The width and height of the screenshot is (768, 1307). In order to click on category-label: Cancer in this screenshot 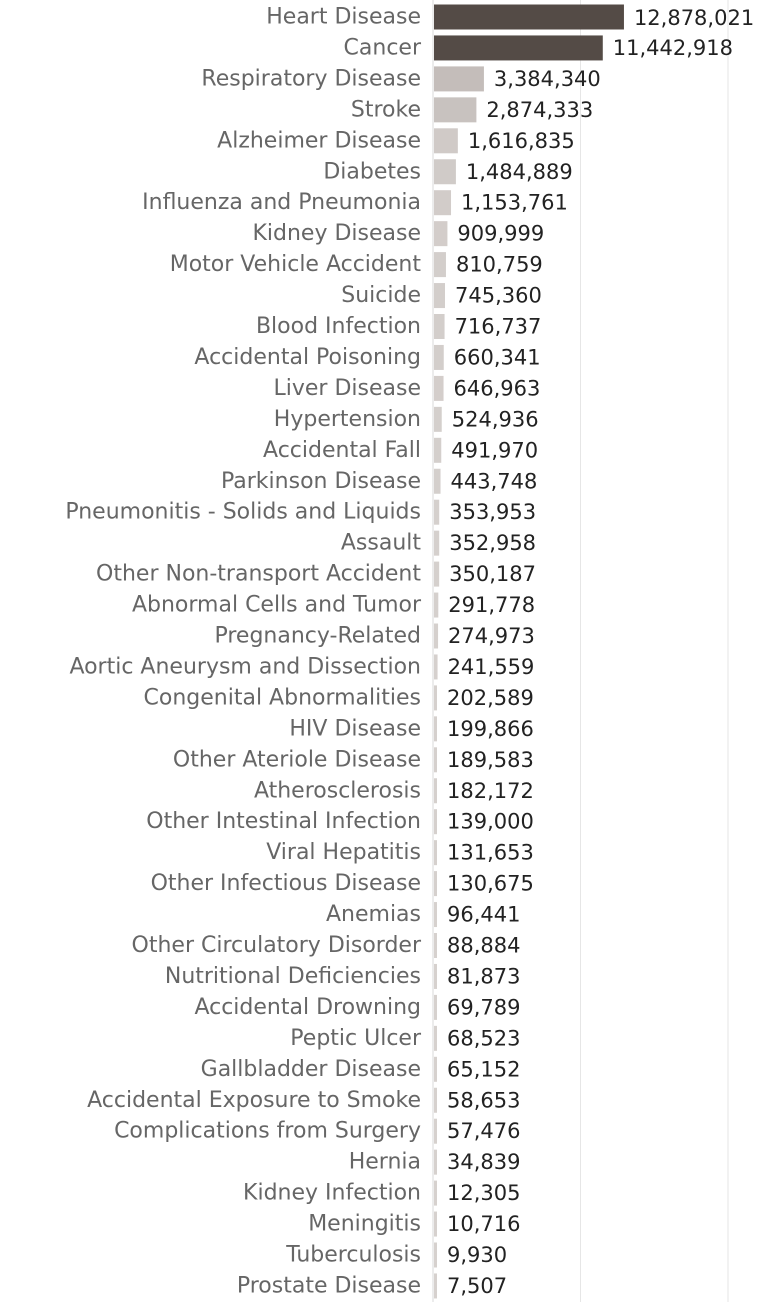, I will do `click(383, 47)`.